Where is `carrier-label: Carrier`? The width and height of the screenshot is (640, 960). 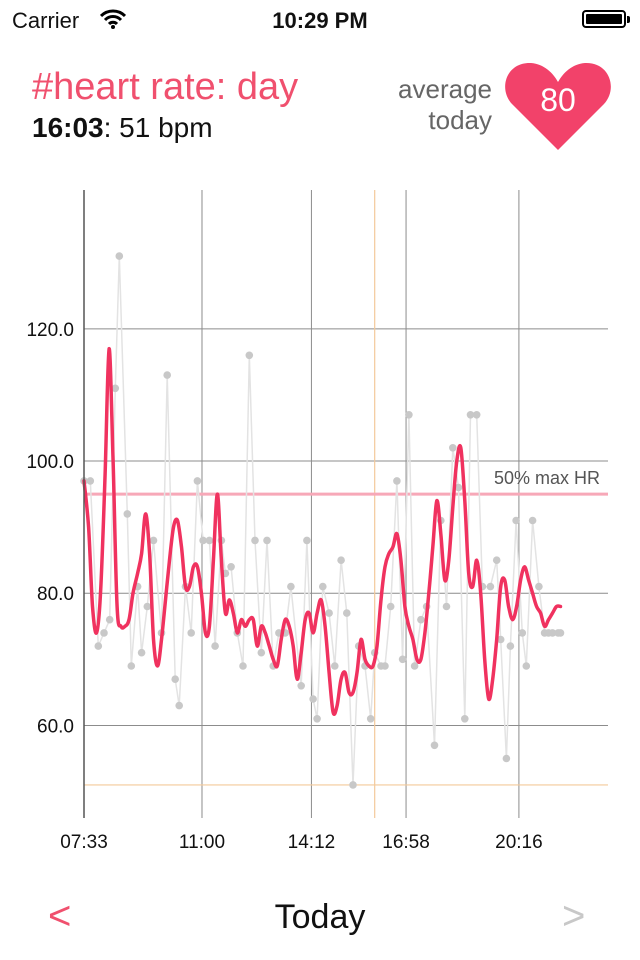
carrier-label: Carrier is located at coordinates (46, 20).